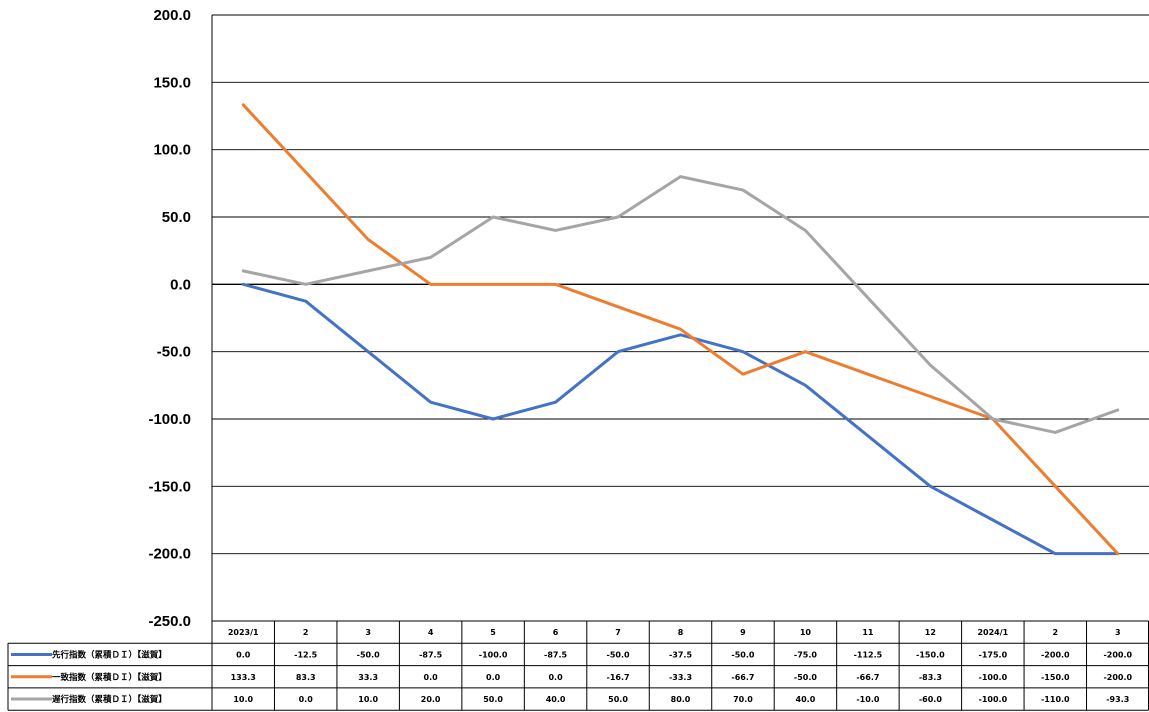 The width and height of the screenshot is (1149, 712). Describe the element at coordinates (180, 284) in the screenshot. I see `y-tick-label: 0.0` at that location.